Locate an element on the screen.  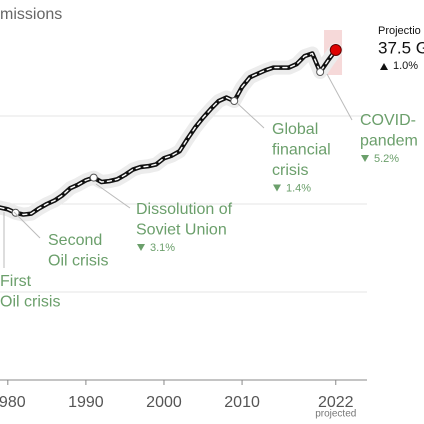
projection-value: 37.5 G is located at coordinates (401, 47).